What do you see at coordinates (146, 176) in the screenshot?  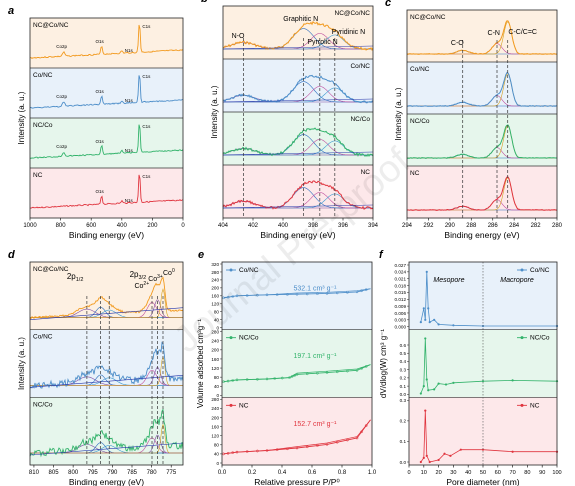 I see `peak-label: C1s` at bounding box center [146, 176].